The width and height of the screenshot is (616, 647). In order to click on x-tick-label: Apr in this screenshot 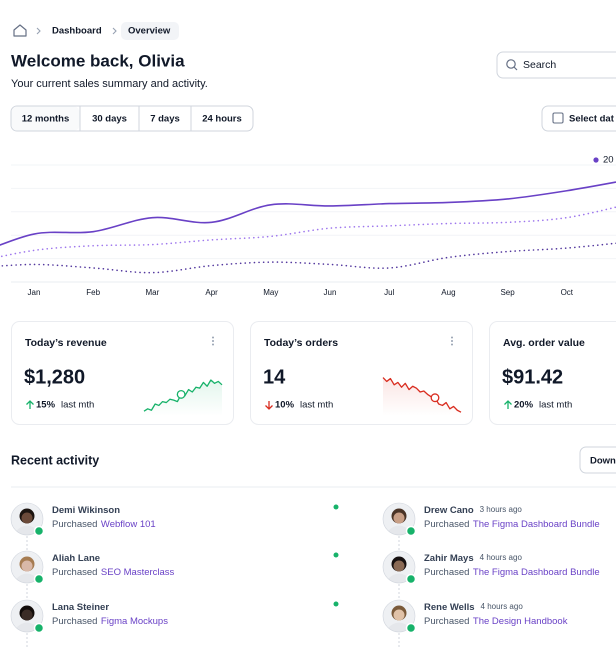, I will do `click(211, 292)`.